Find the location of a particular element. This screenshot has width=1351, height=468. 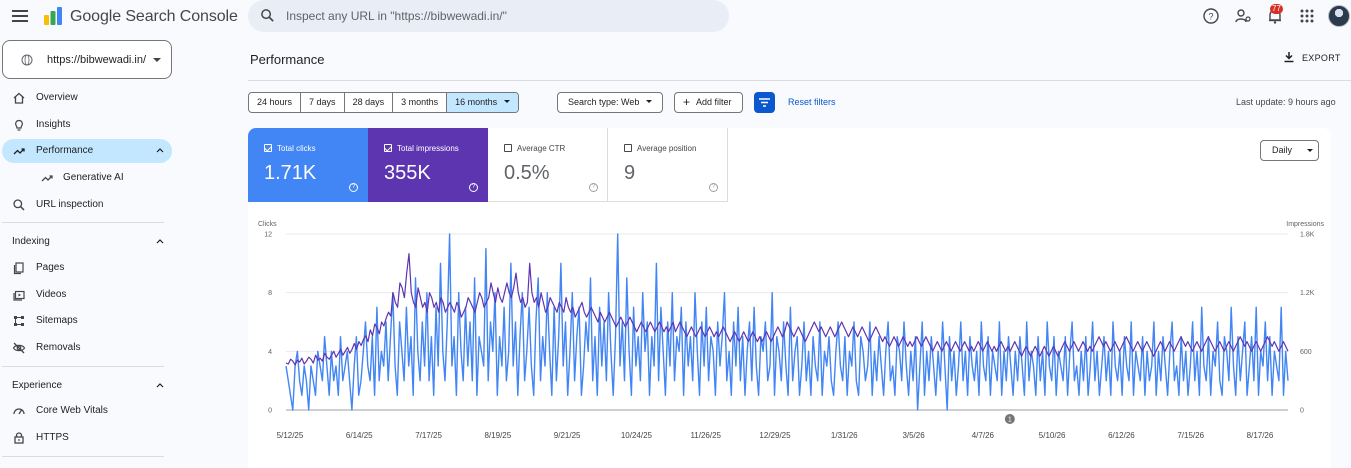

left-tick-label: 12 is located at coordinates (268, 235).